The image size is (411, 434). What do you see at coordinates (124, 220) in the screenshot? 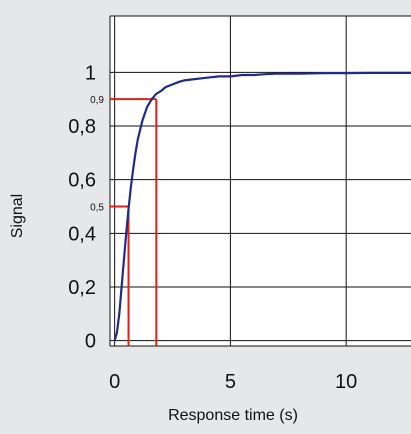
I see `annotations: 0,5 0,9` at bounding box center [124, 220].